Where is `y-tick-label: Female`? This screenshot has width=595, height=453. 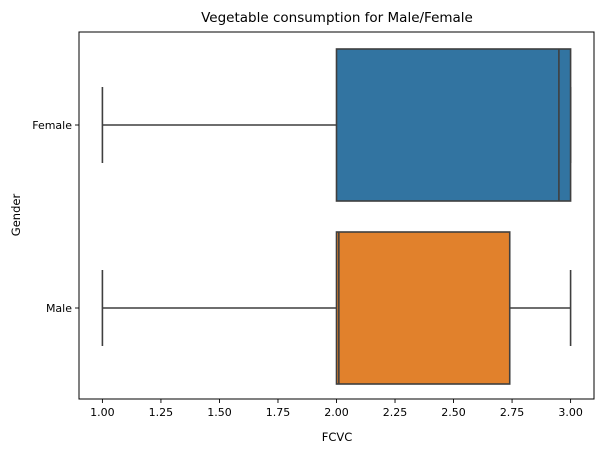 y-tick-label: Female is located at coordinates (52, 125).